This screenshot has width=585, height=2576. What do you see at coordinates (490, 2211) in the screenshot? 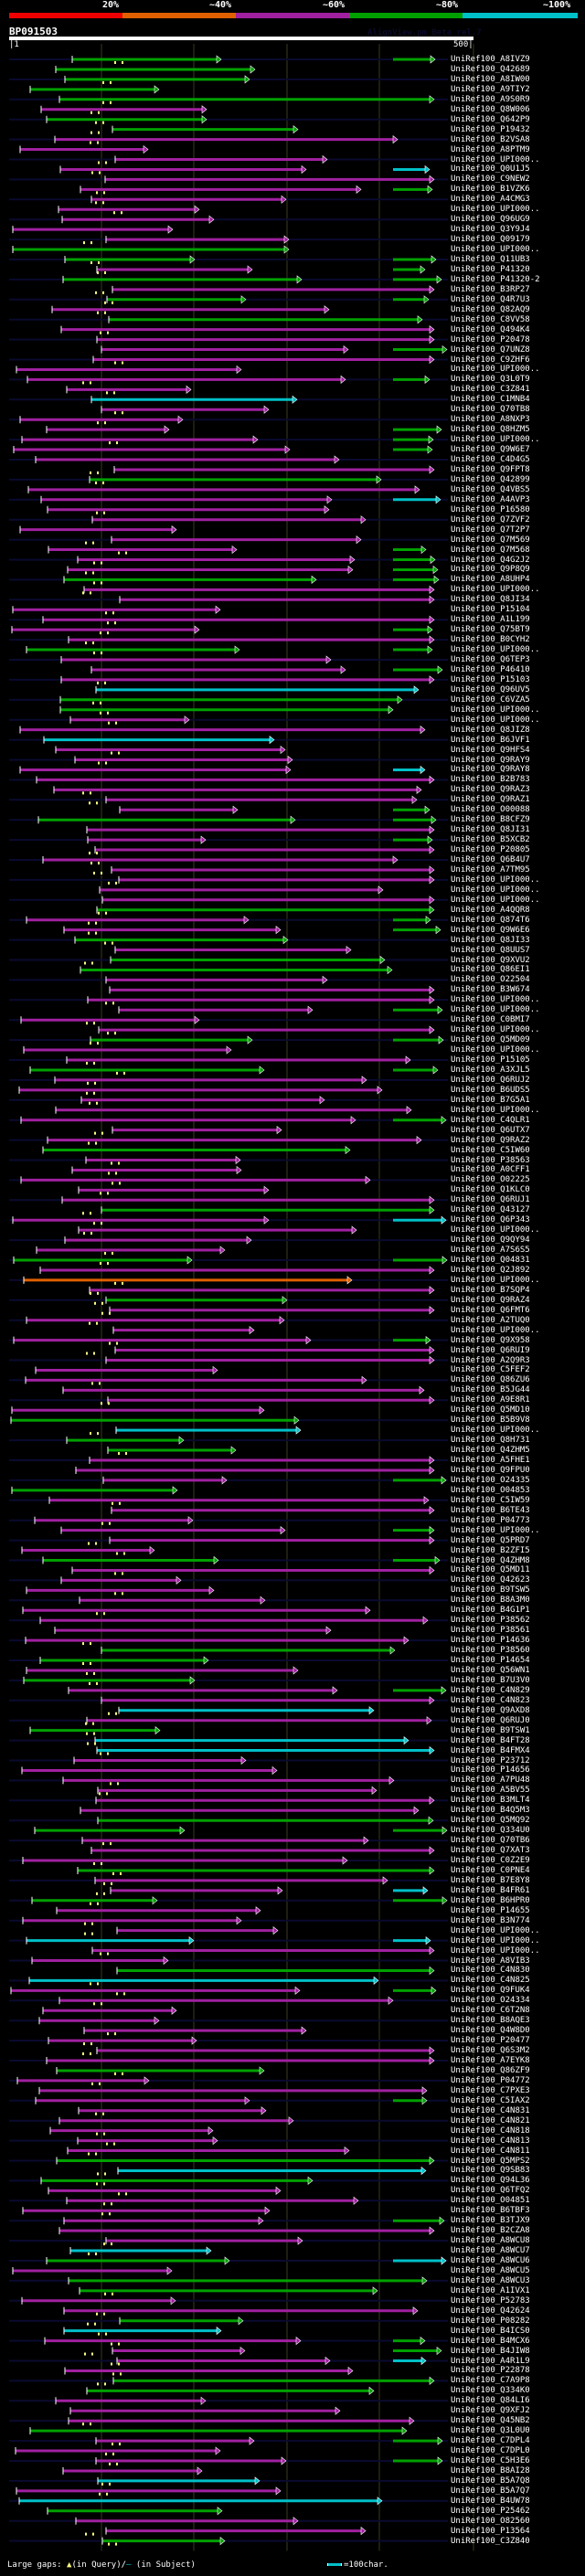
I see `hit-label: UniRef100_B6TBF3` at bounding box center [490, 2211].